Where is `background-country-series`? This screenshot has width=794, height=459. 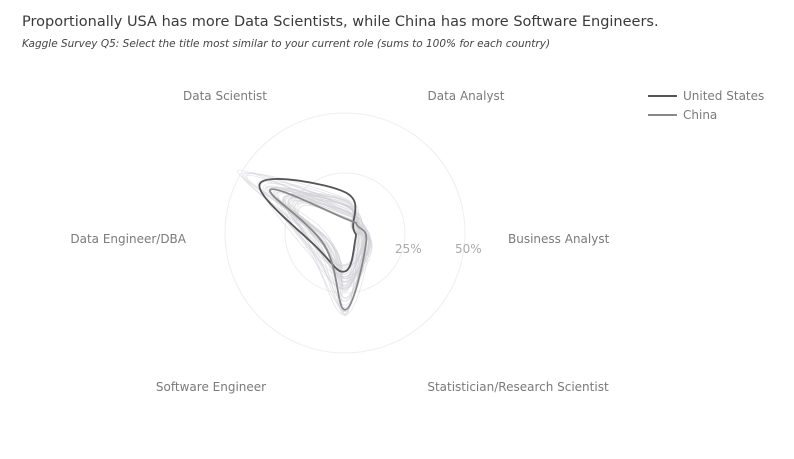 background-country-series is located at coordinates (304, 243).